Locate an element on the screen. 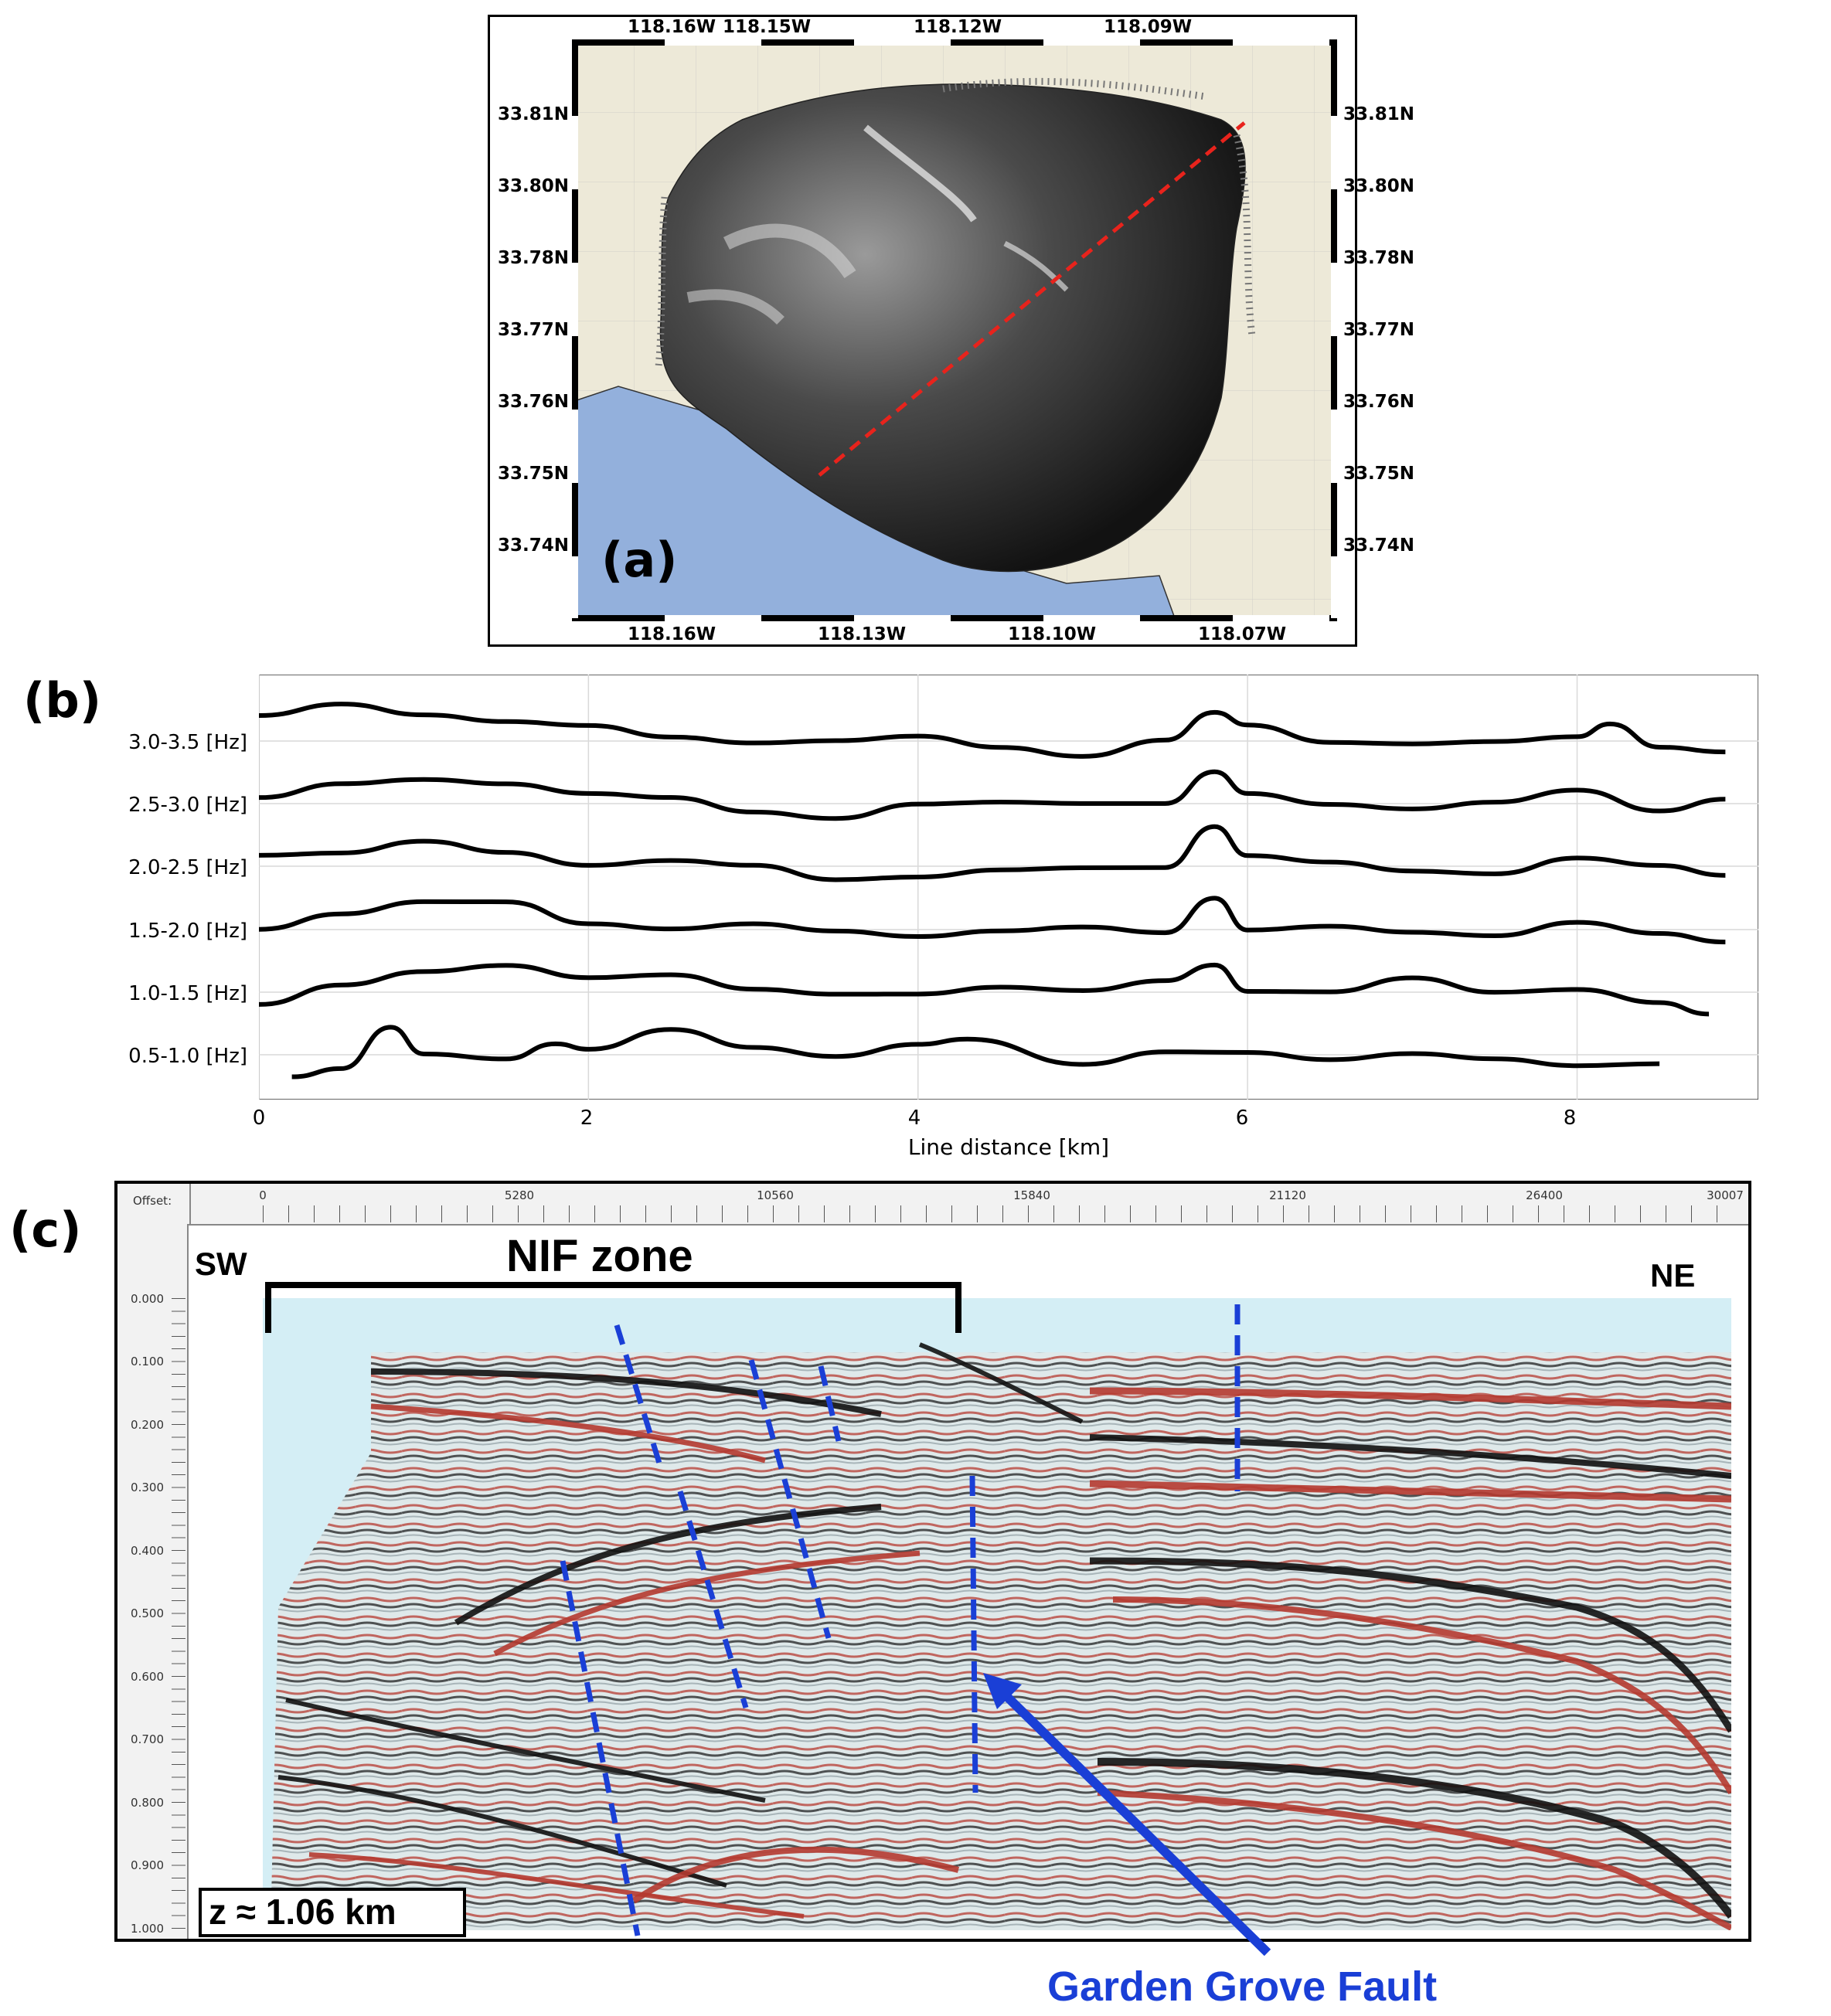  panel-a-frame is located at coordinates (923, 331).